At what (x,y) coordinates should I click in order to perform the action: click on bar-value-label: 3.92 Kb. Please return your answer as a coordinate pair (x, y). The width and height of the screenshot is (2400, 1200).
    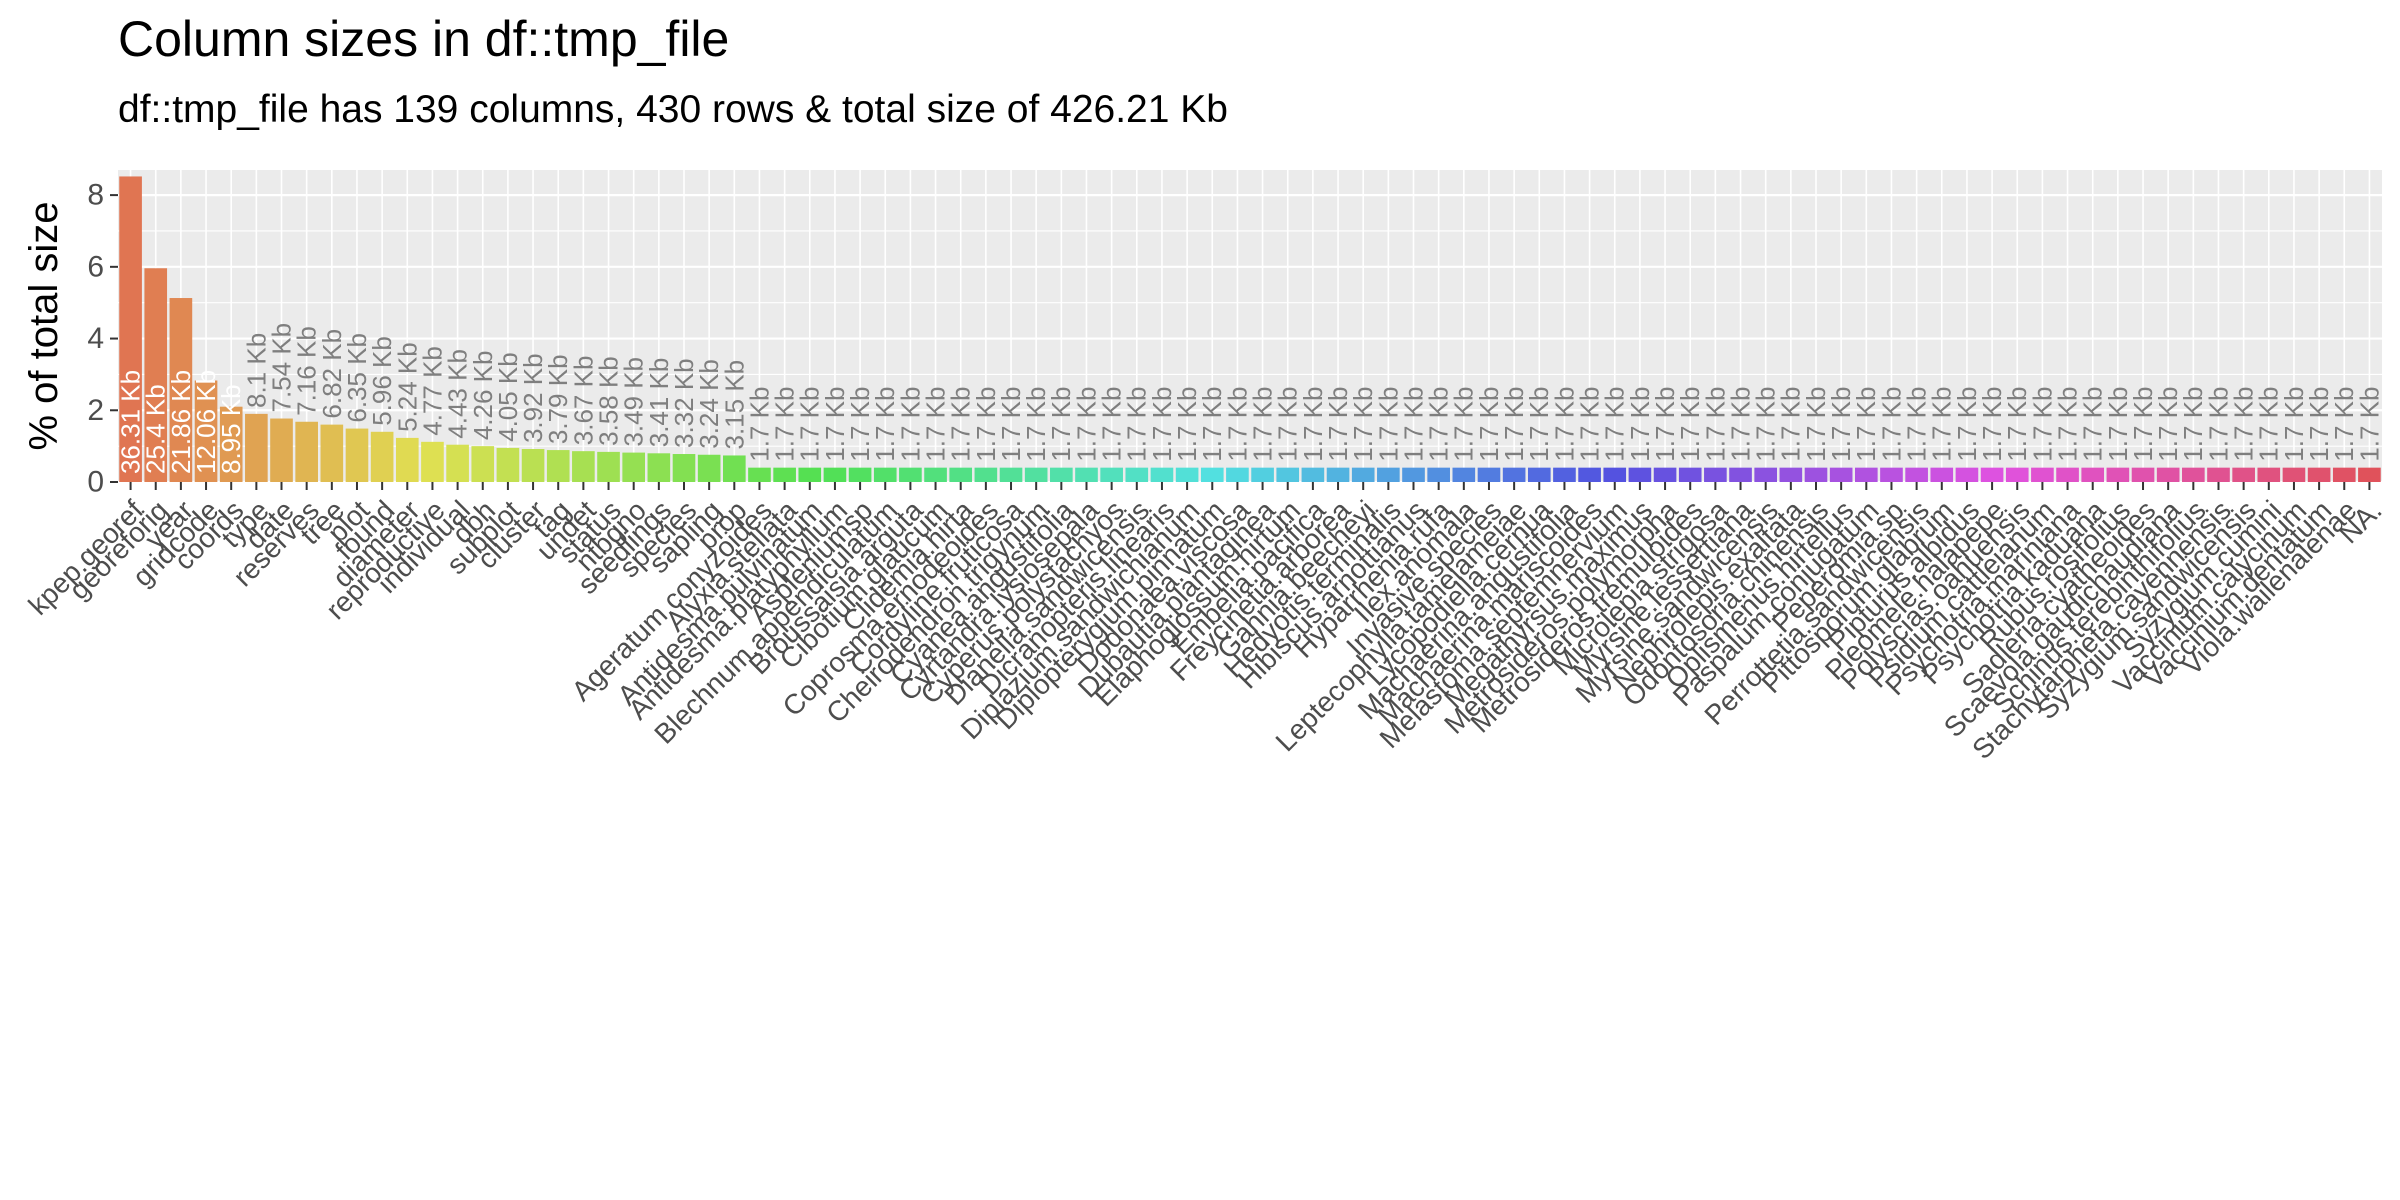
    Looking at the image, I should click on (533, 398).